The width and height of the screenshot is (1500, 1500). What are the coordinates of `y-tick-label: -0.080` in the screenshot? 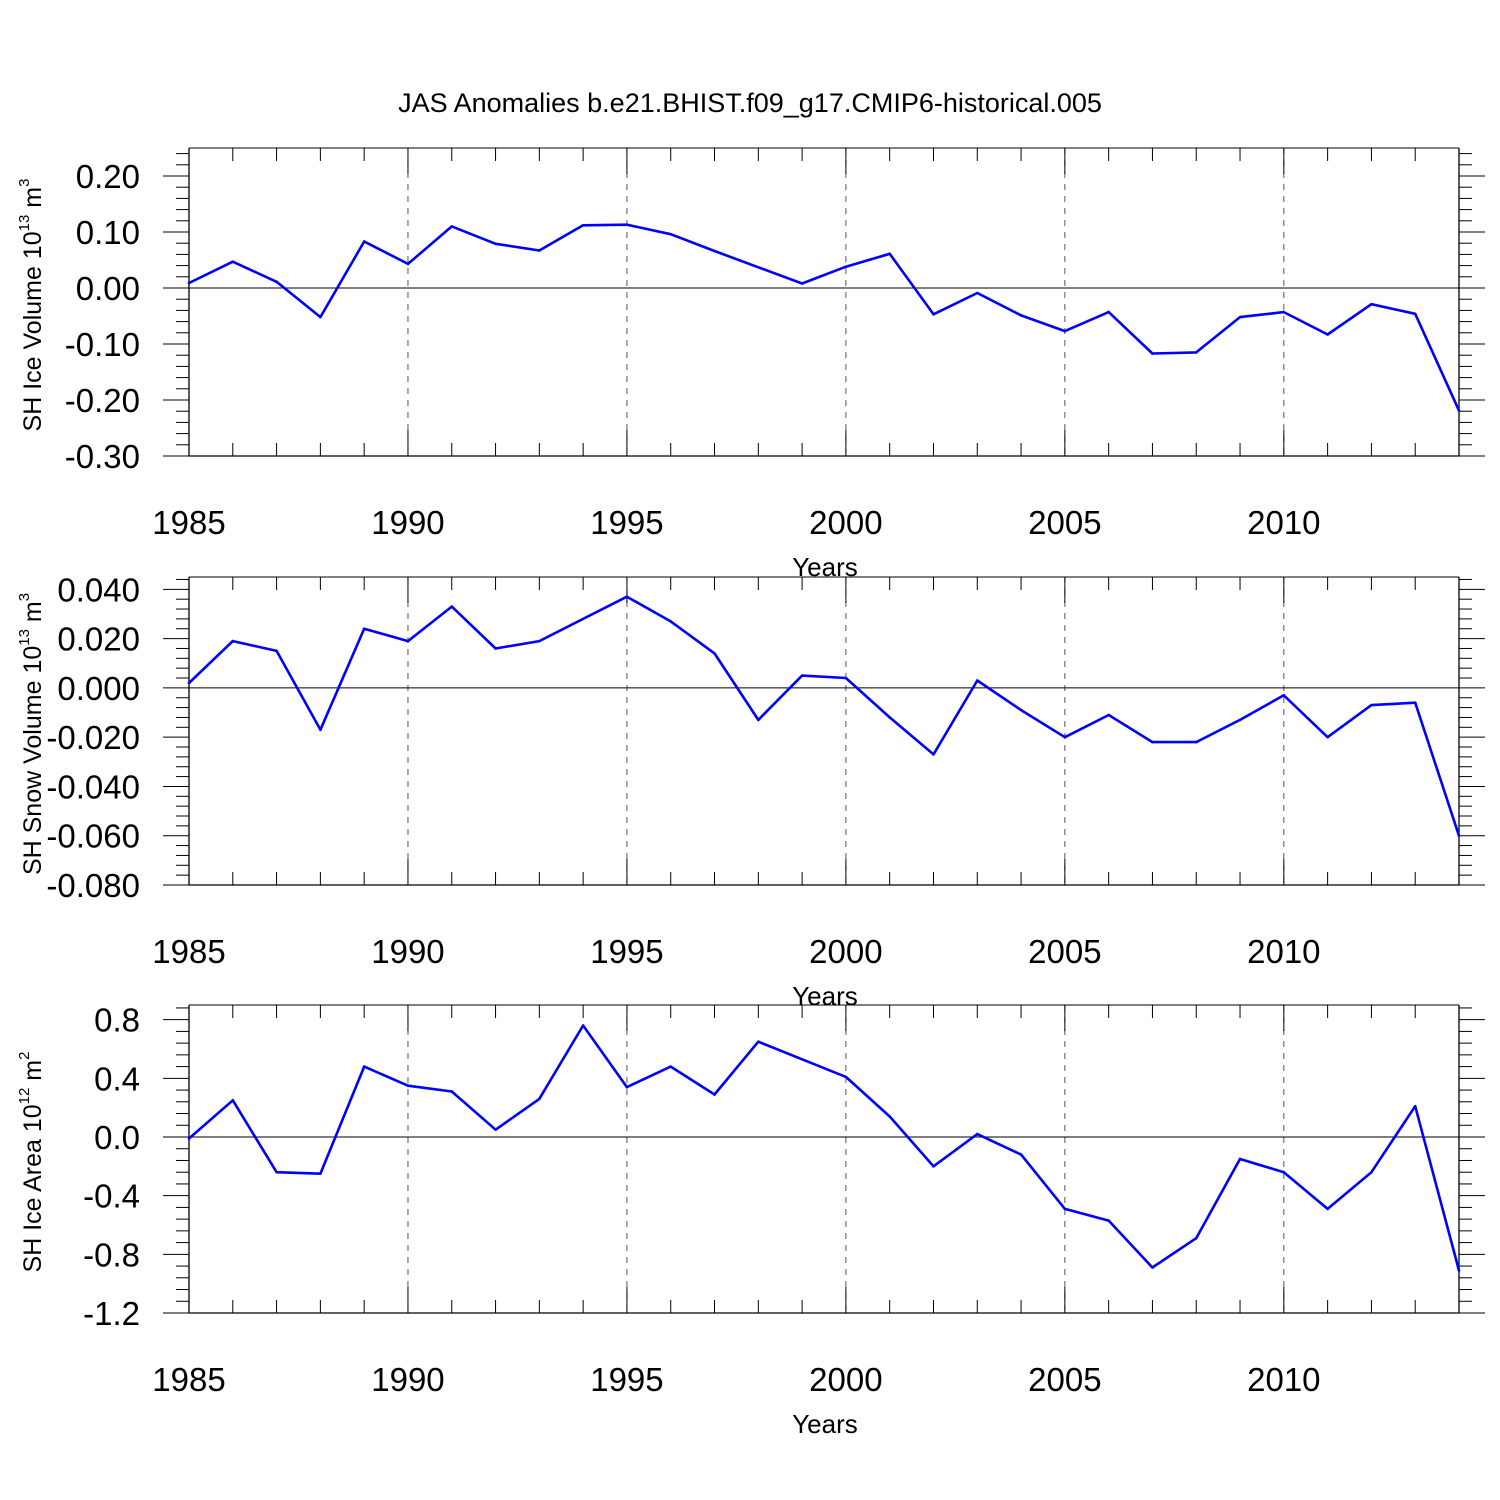 It's located at (93, 885).